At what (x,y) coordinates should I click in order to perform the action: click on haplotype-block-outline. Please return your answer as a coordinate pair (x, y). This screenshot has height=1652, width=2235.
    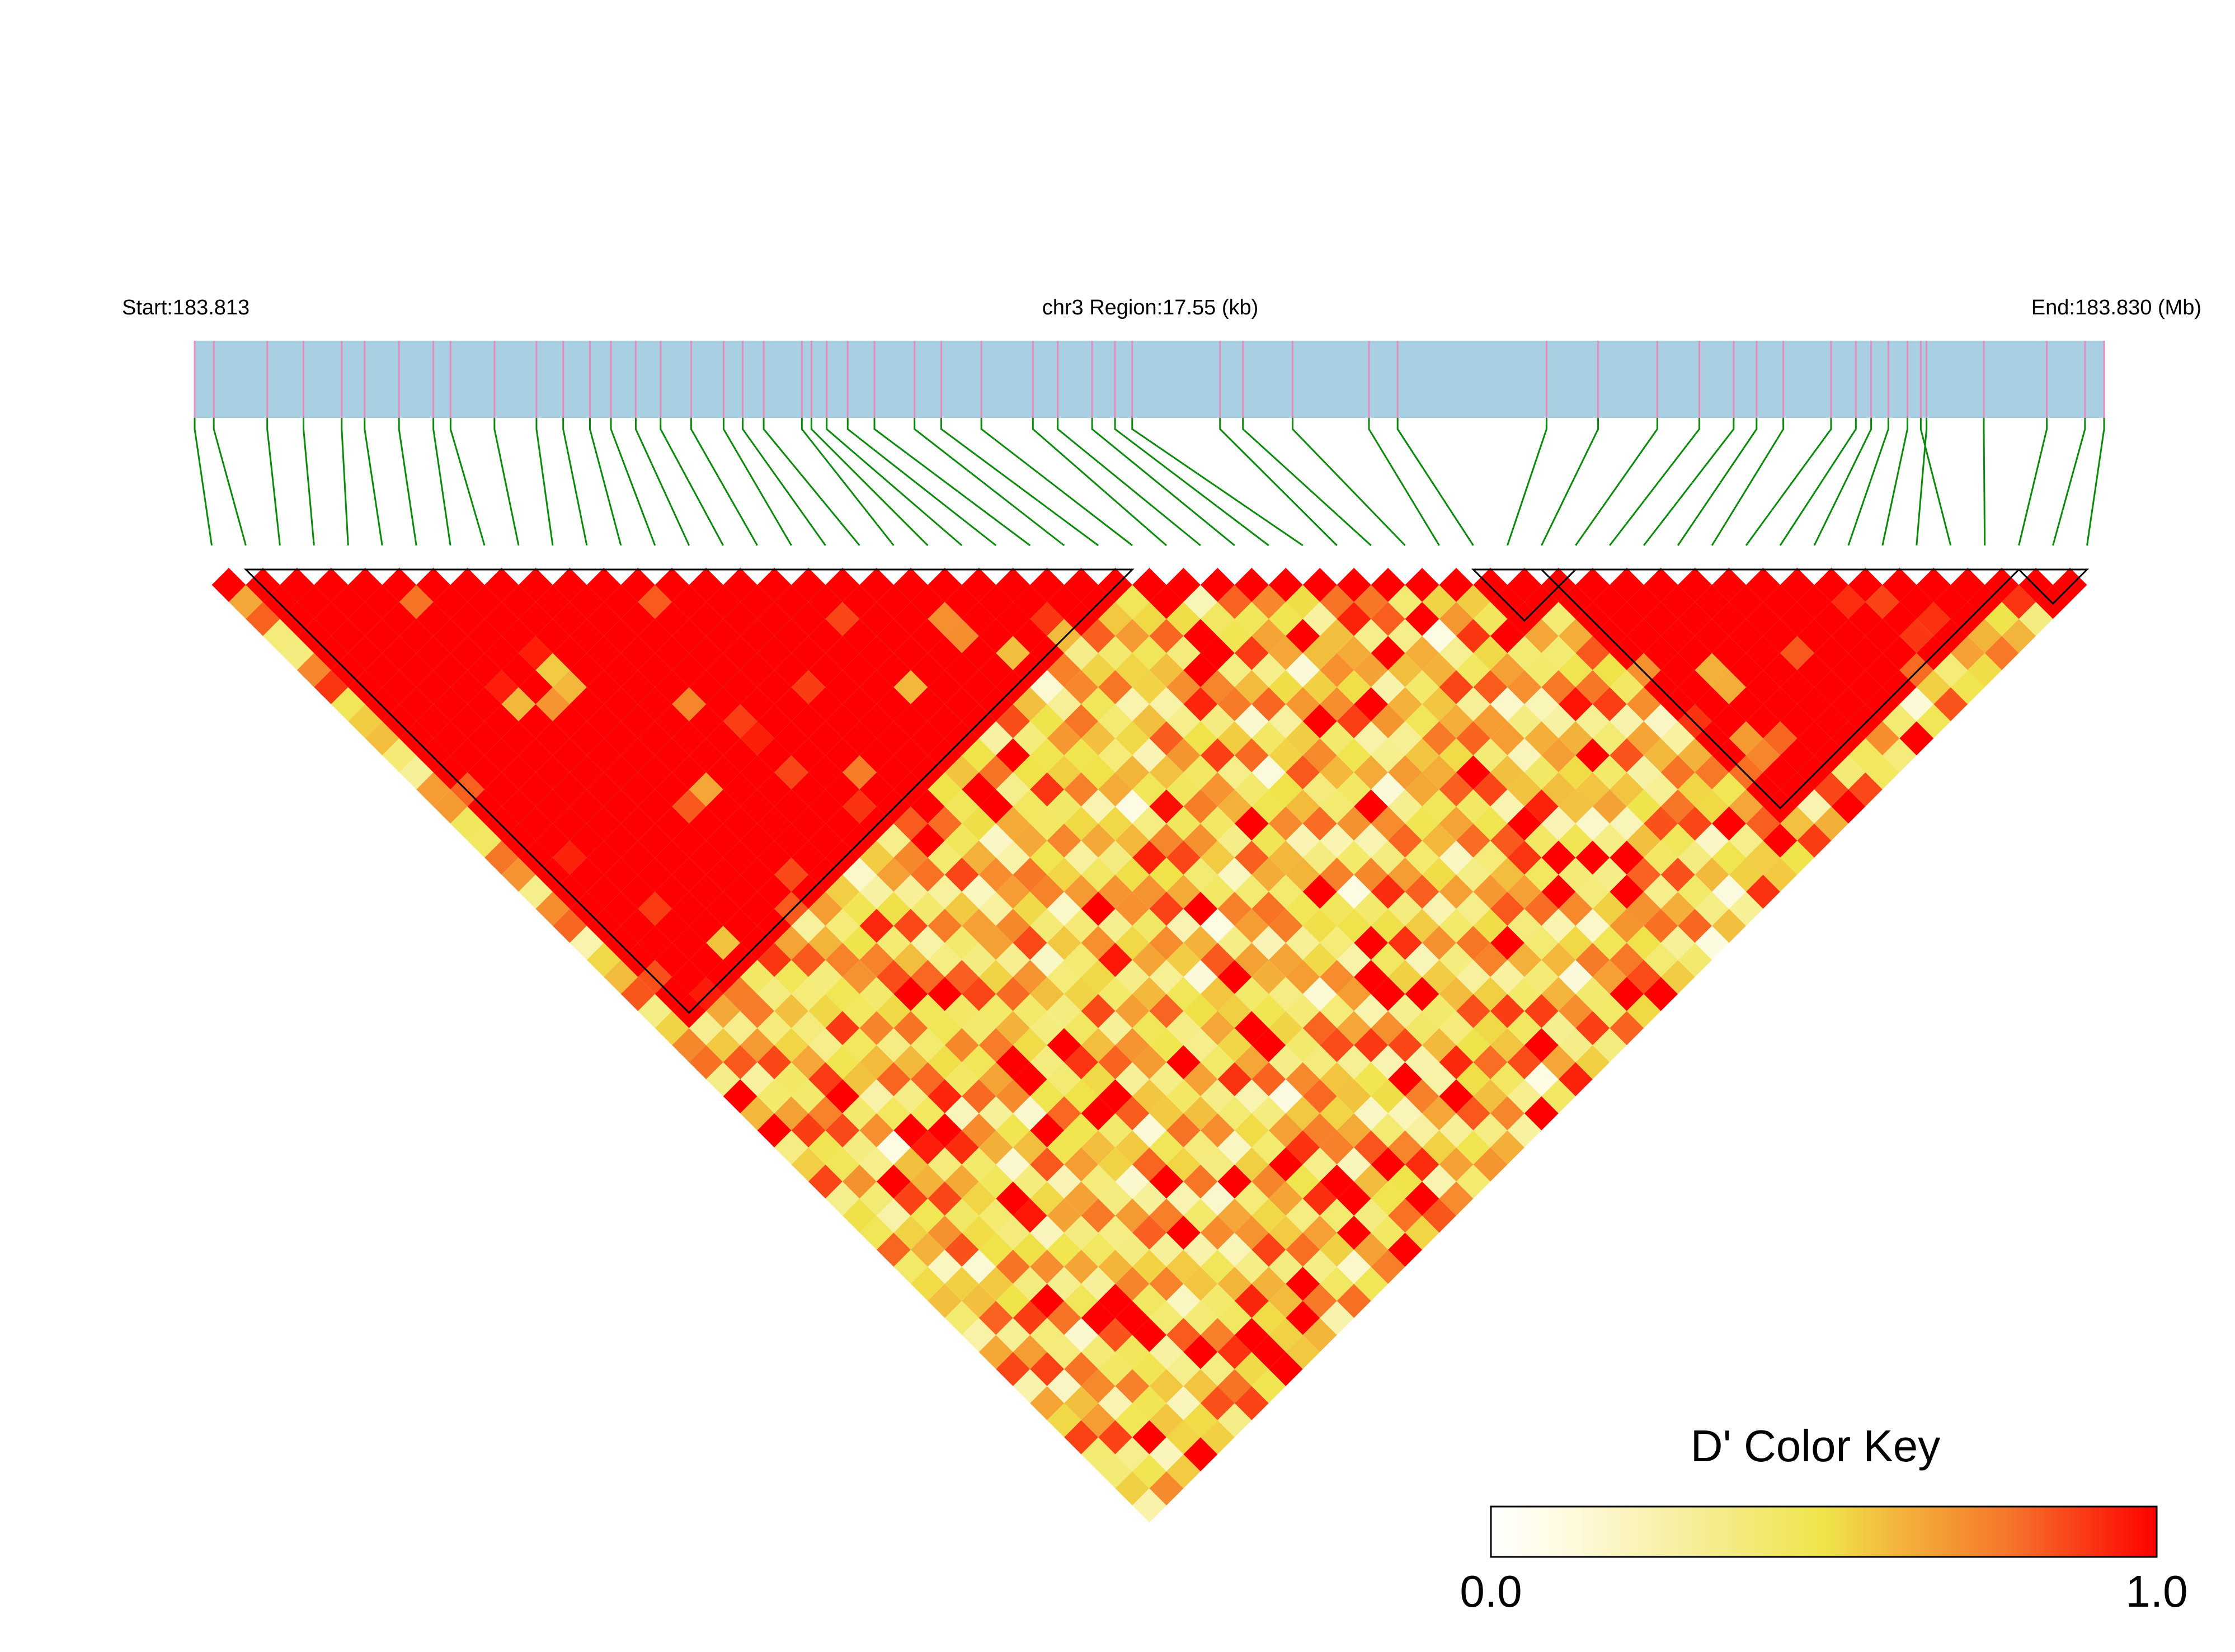
    Looking at the image, I should click on (2053, 586).